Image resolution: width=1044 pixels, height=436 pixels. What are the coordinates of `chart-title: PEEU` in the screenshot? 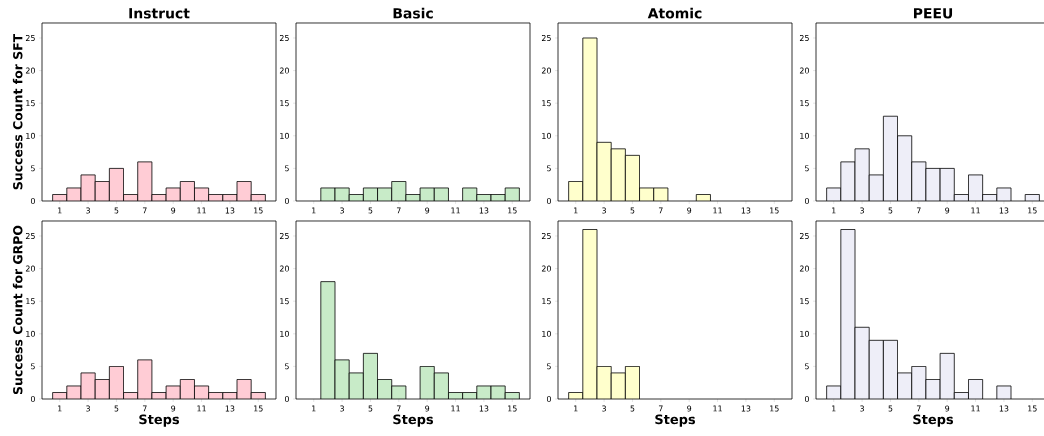 It's located at (933, 13).